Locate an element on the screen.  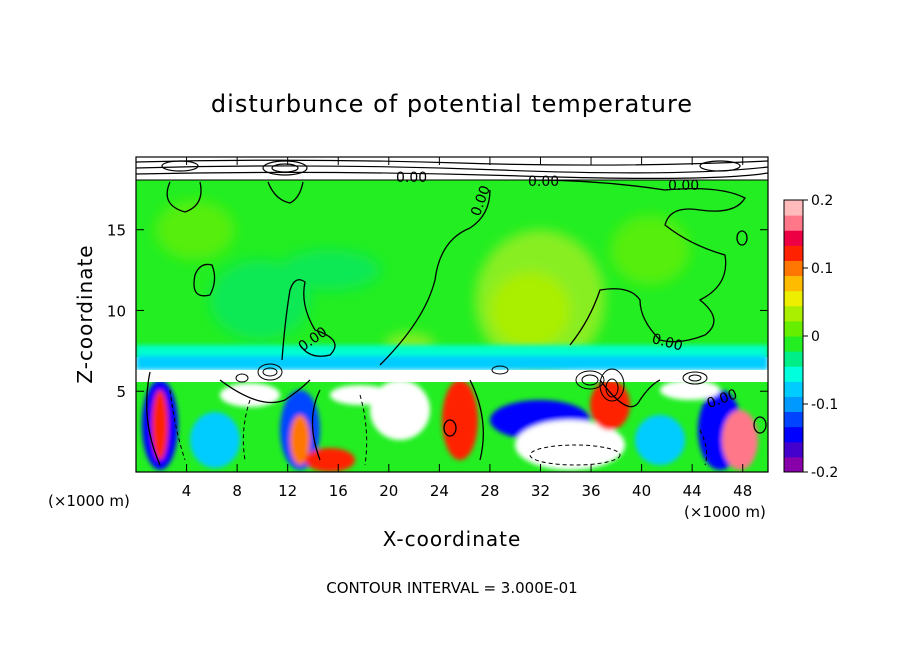
y-axis-label: Z-coordinate is located at coordinates (85, 313).